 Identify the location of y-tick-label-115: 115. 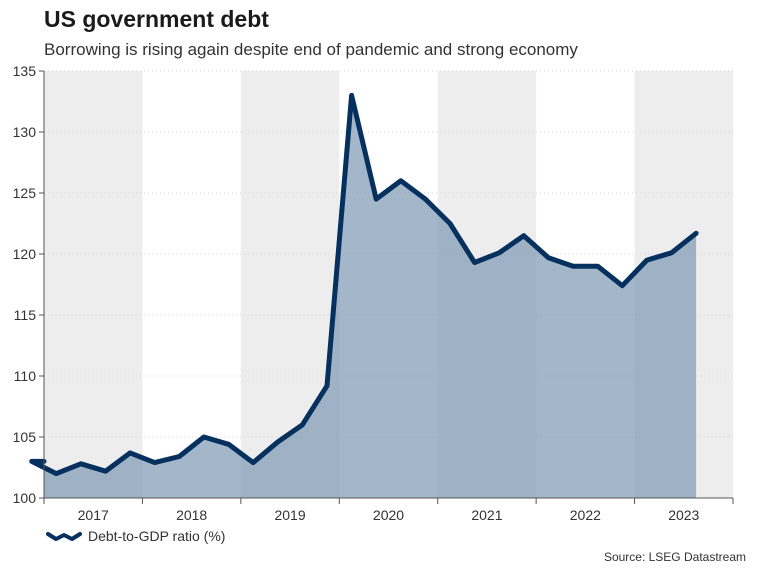
(25, 315).